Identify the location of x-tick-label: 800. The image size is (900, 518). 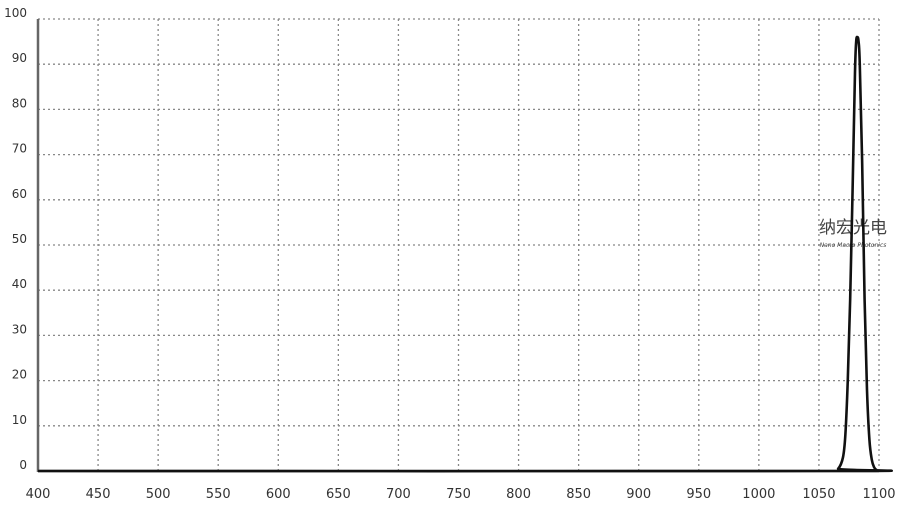
(518, 494).